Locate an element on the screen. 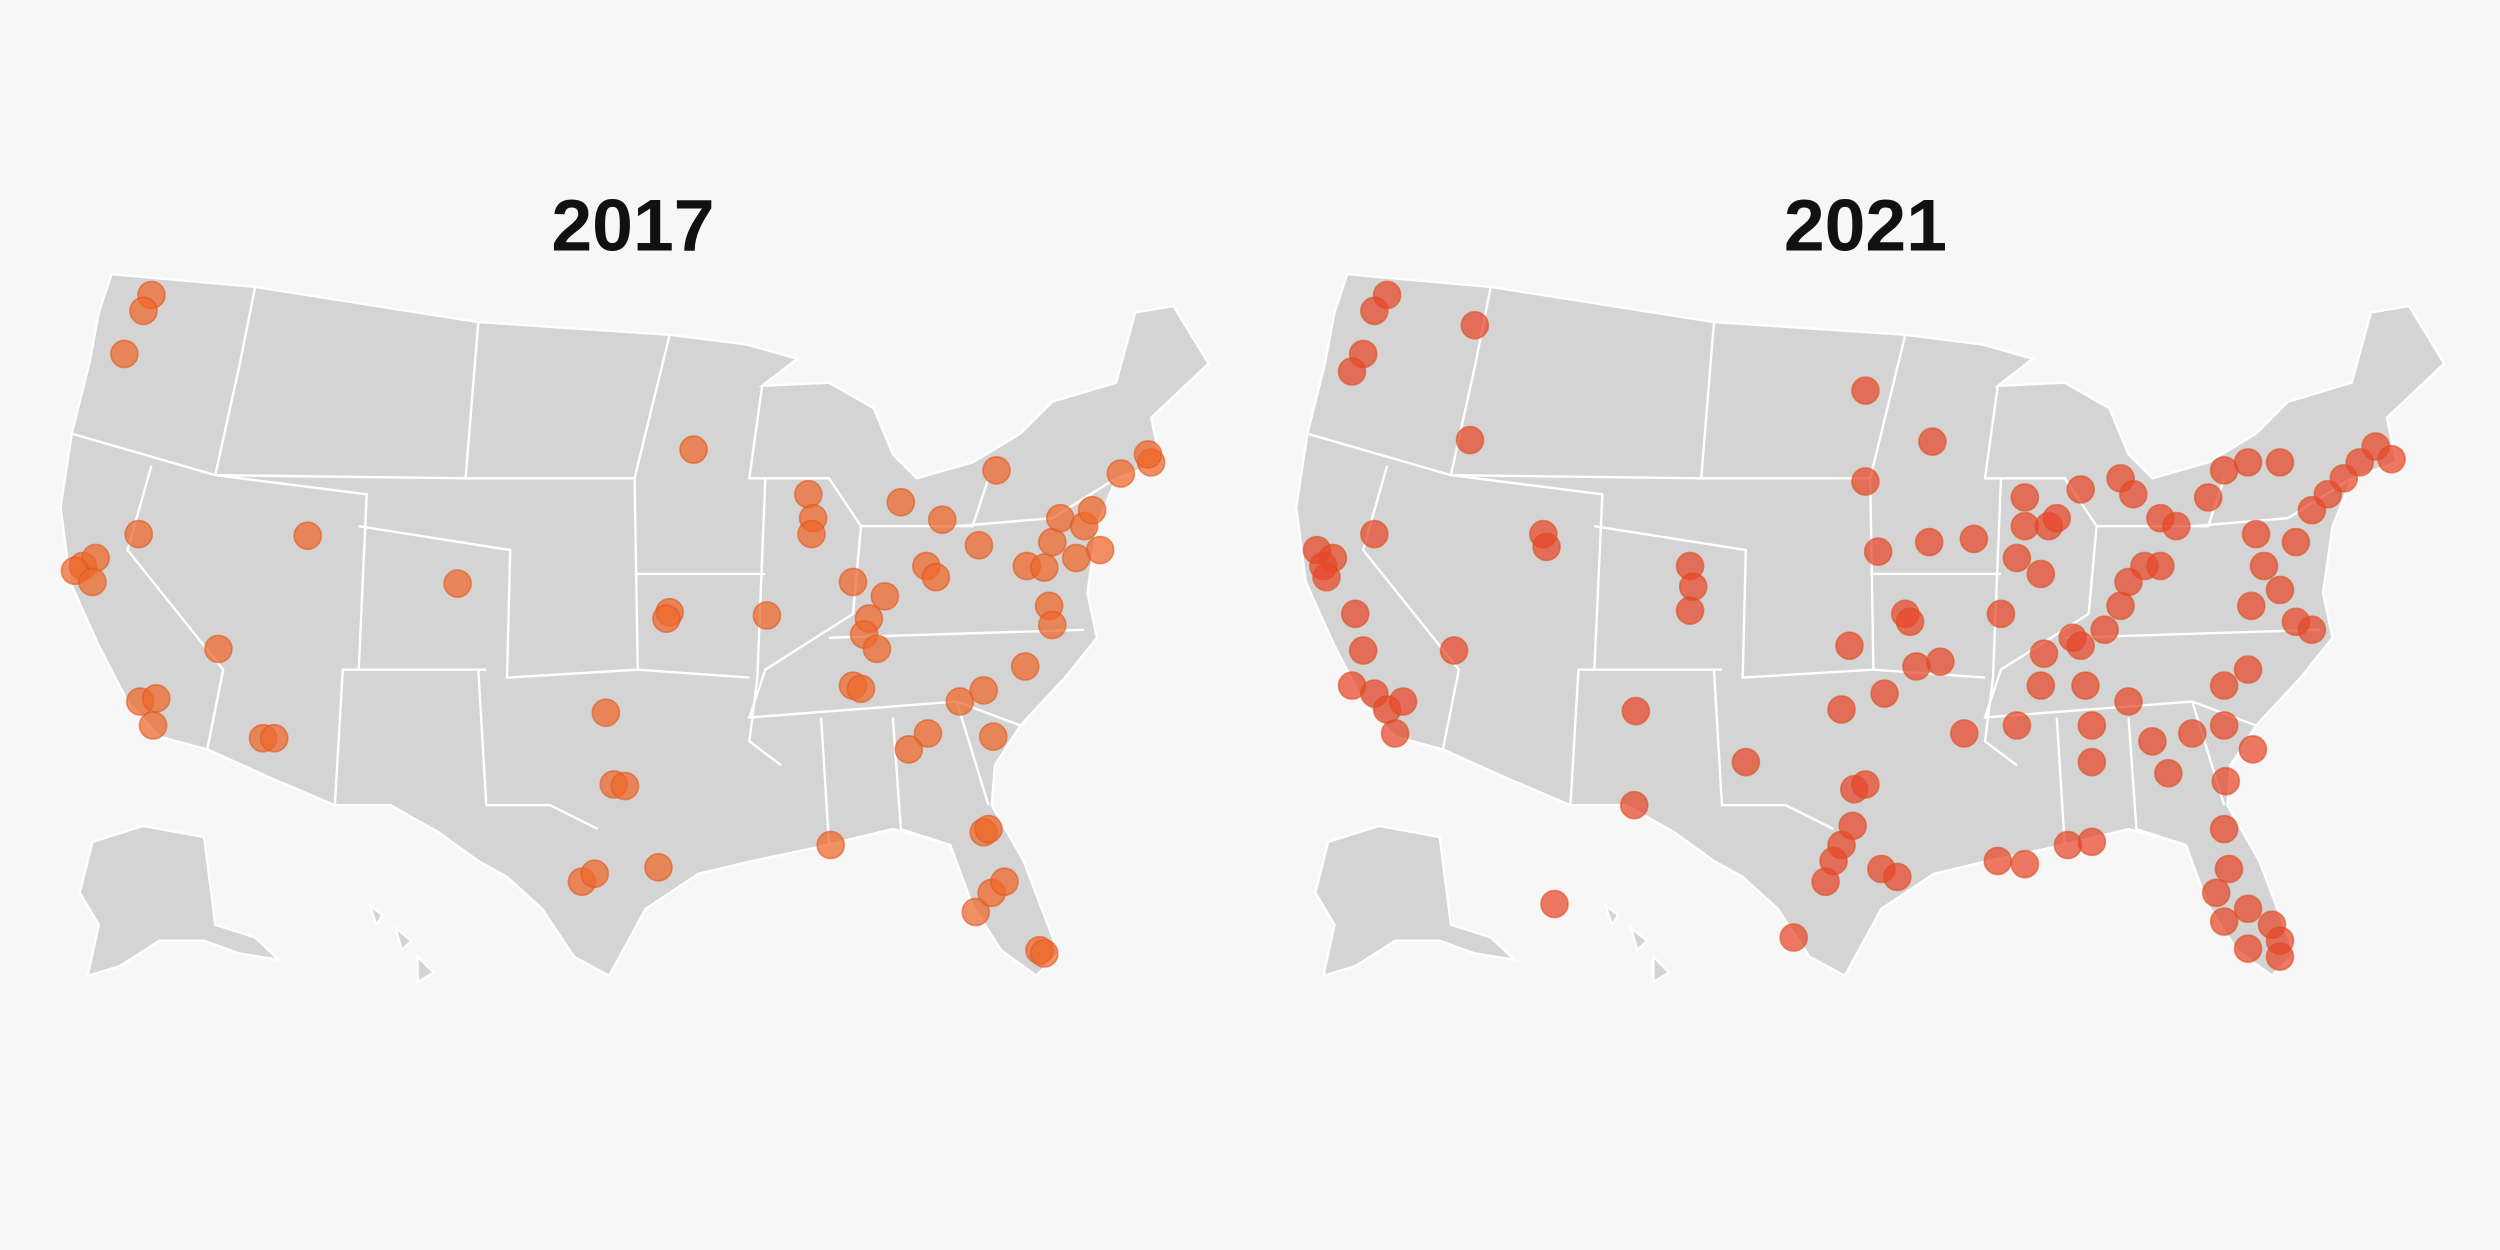 The width and height of the screenshot is (2500, 1250). map-title: 2017 is located at coordinates (632, 226).